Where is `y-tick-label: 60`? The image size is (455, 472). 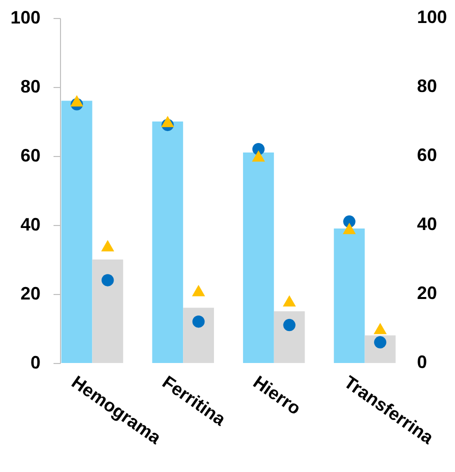 y-tick-label: 60 is located at coordinates (30, 156).